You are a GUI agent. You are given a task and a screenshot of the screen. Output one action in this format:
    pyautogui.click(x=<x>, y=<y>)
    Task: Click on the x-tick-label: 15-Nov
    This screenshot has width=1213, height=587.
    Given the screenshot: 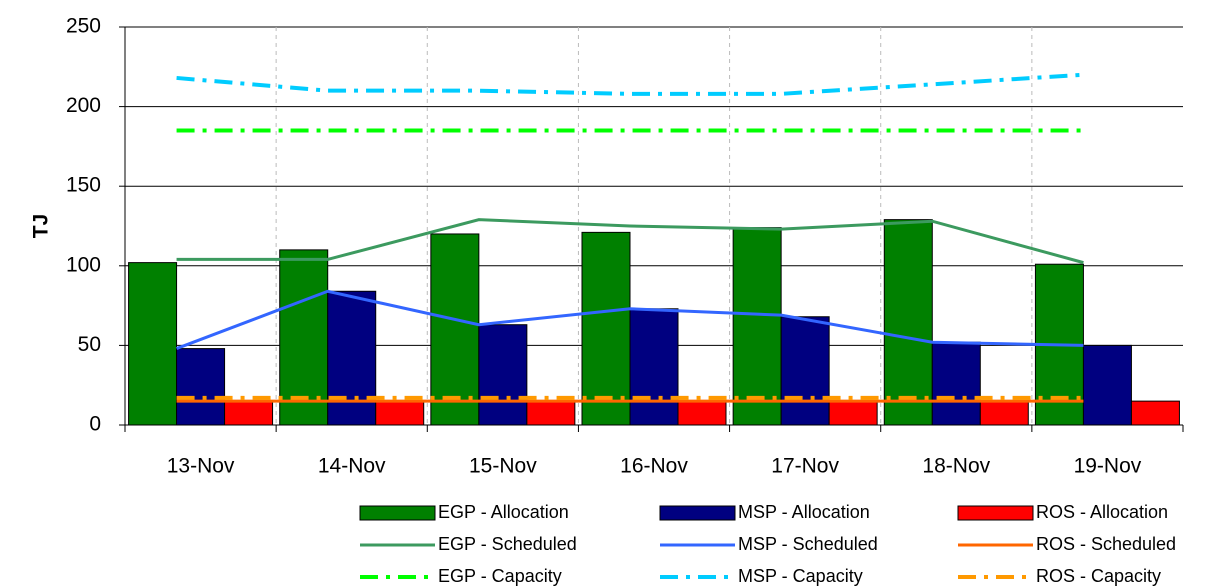 What is the action you would take?
    pyautogui.click(x=503, y=466)
    